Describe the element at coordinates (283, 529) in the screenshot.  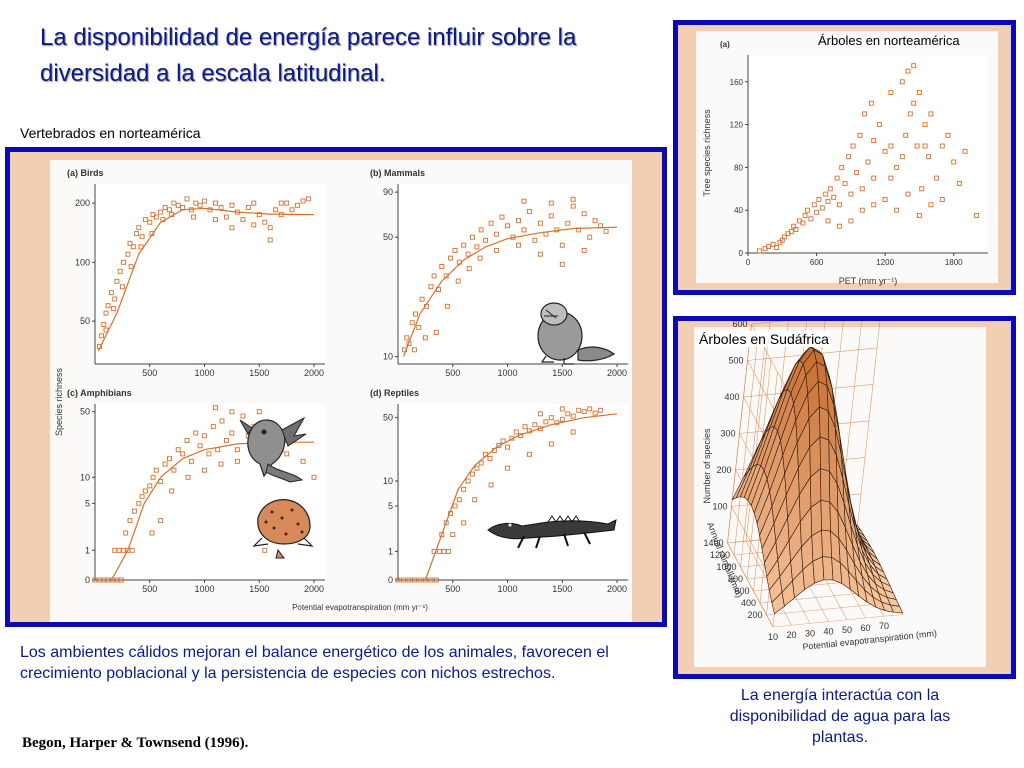
I see `frog-icon` at that location.